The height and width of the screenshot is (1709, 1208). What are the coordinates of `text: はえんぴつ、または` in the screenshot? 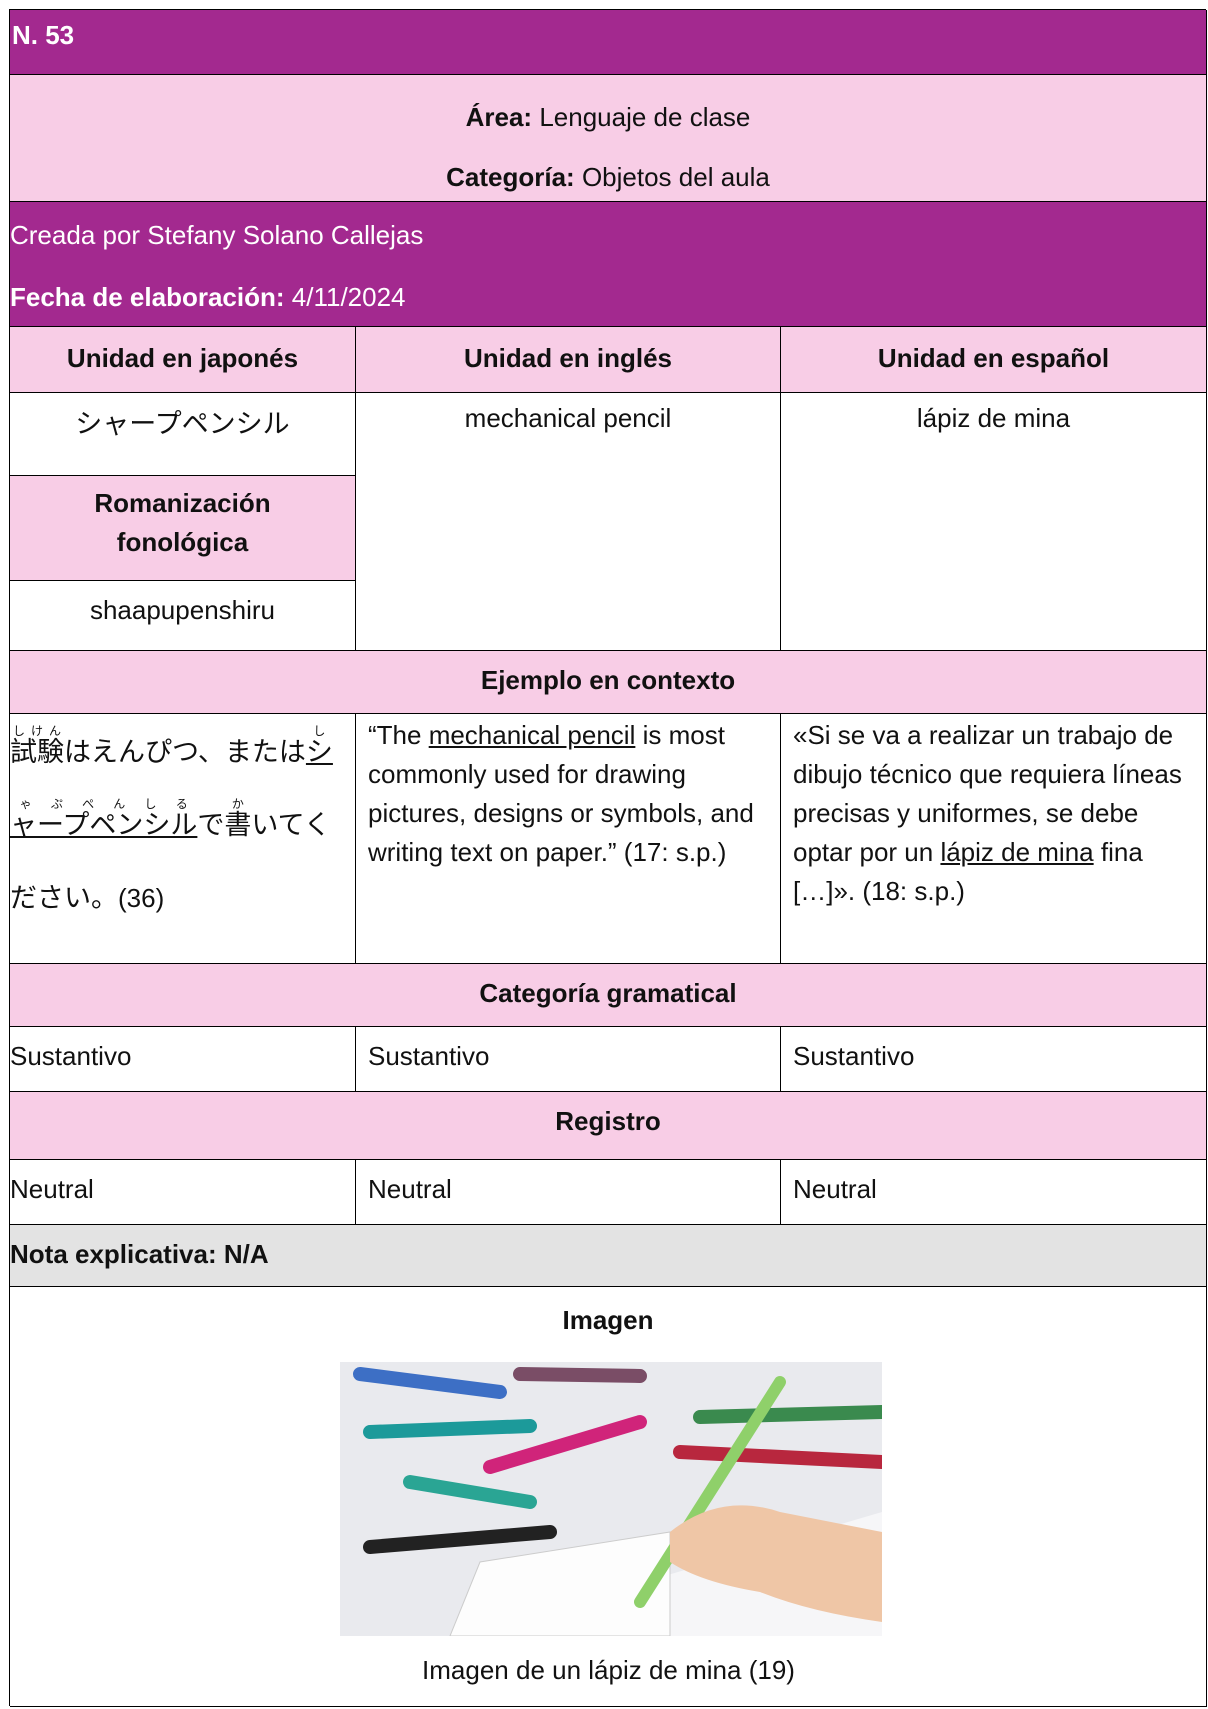 It's located at (185, 752).